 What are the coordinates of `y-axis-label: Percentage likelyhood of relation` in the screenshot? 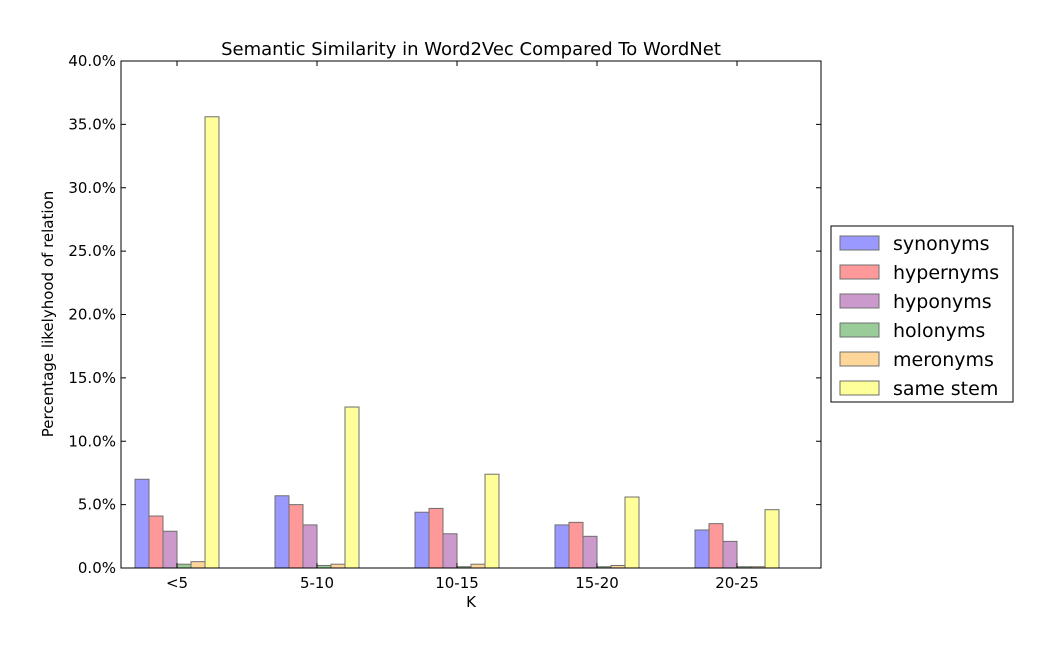 It's located at (48, 314).